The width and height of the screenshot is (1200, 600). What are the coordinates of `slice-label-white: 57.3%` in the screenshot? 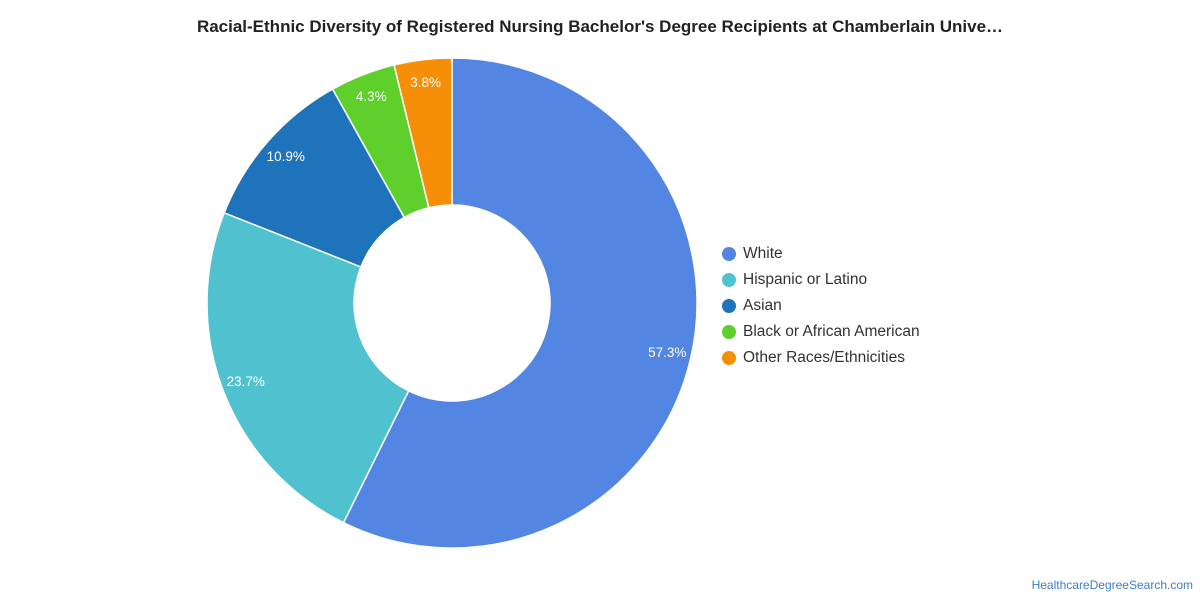 It's located at (667, 352).